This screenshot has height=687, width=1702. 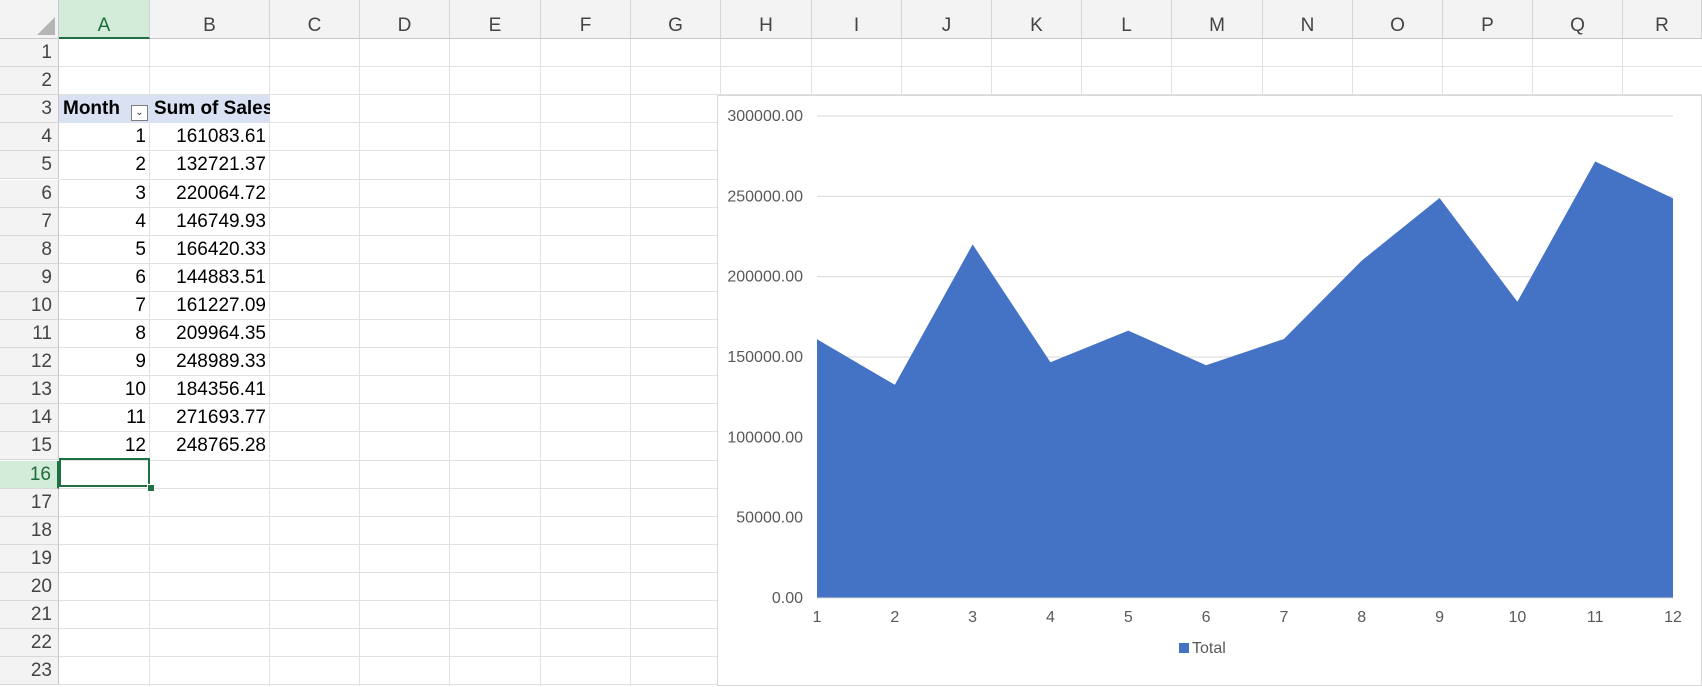 What do you see at coordinates (104, 390) in the screenshot?
I see `pivot-month-cell: 10` at bounding box center [104, 390].